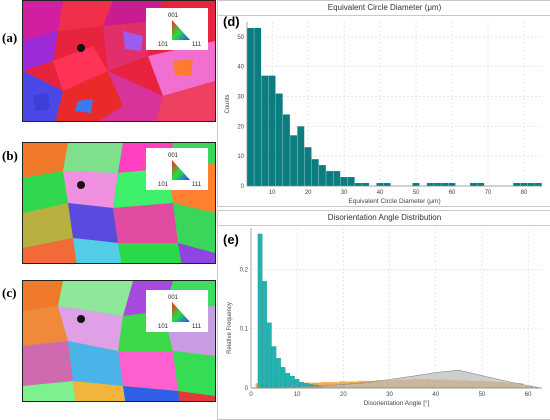  What do you see at coordinates (9, 292) in the screenshot?
I see `panel-label-c: (c)` at bounding box center [9, 292].